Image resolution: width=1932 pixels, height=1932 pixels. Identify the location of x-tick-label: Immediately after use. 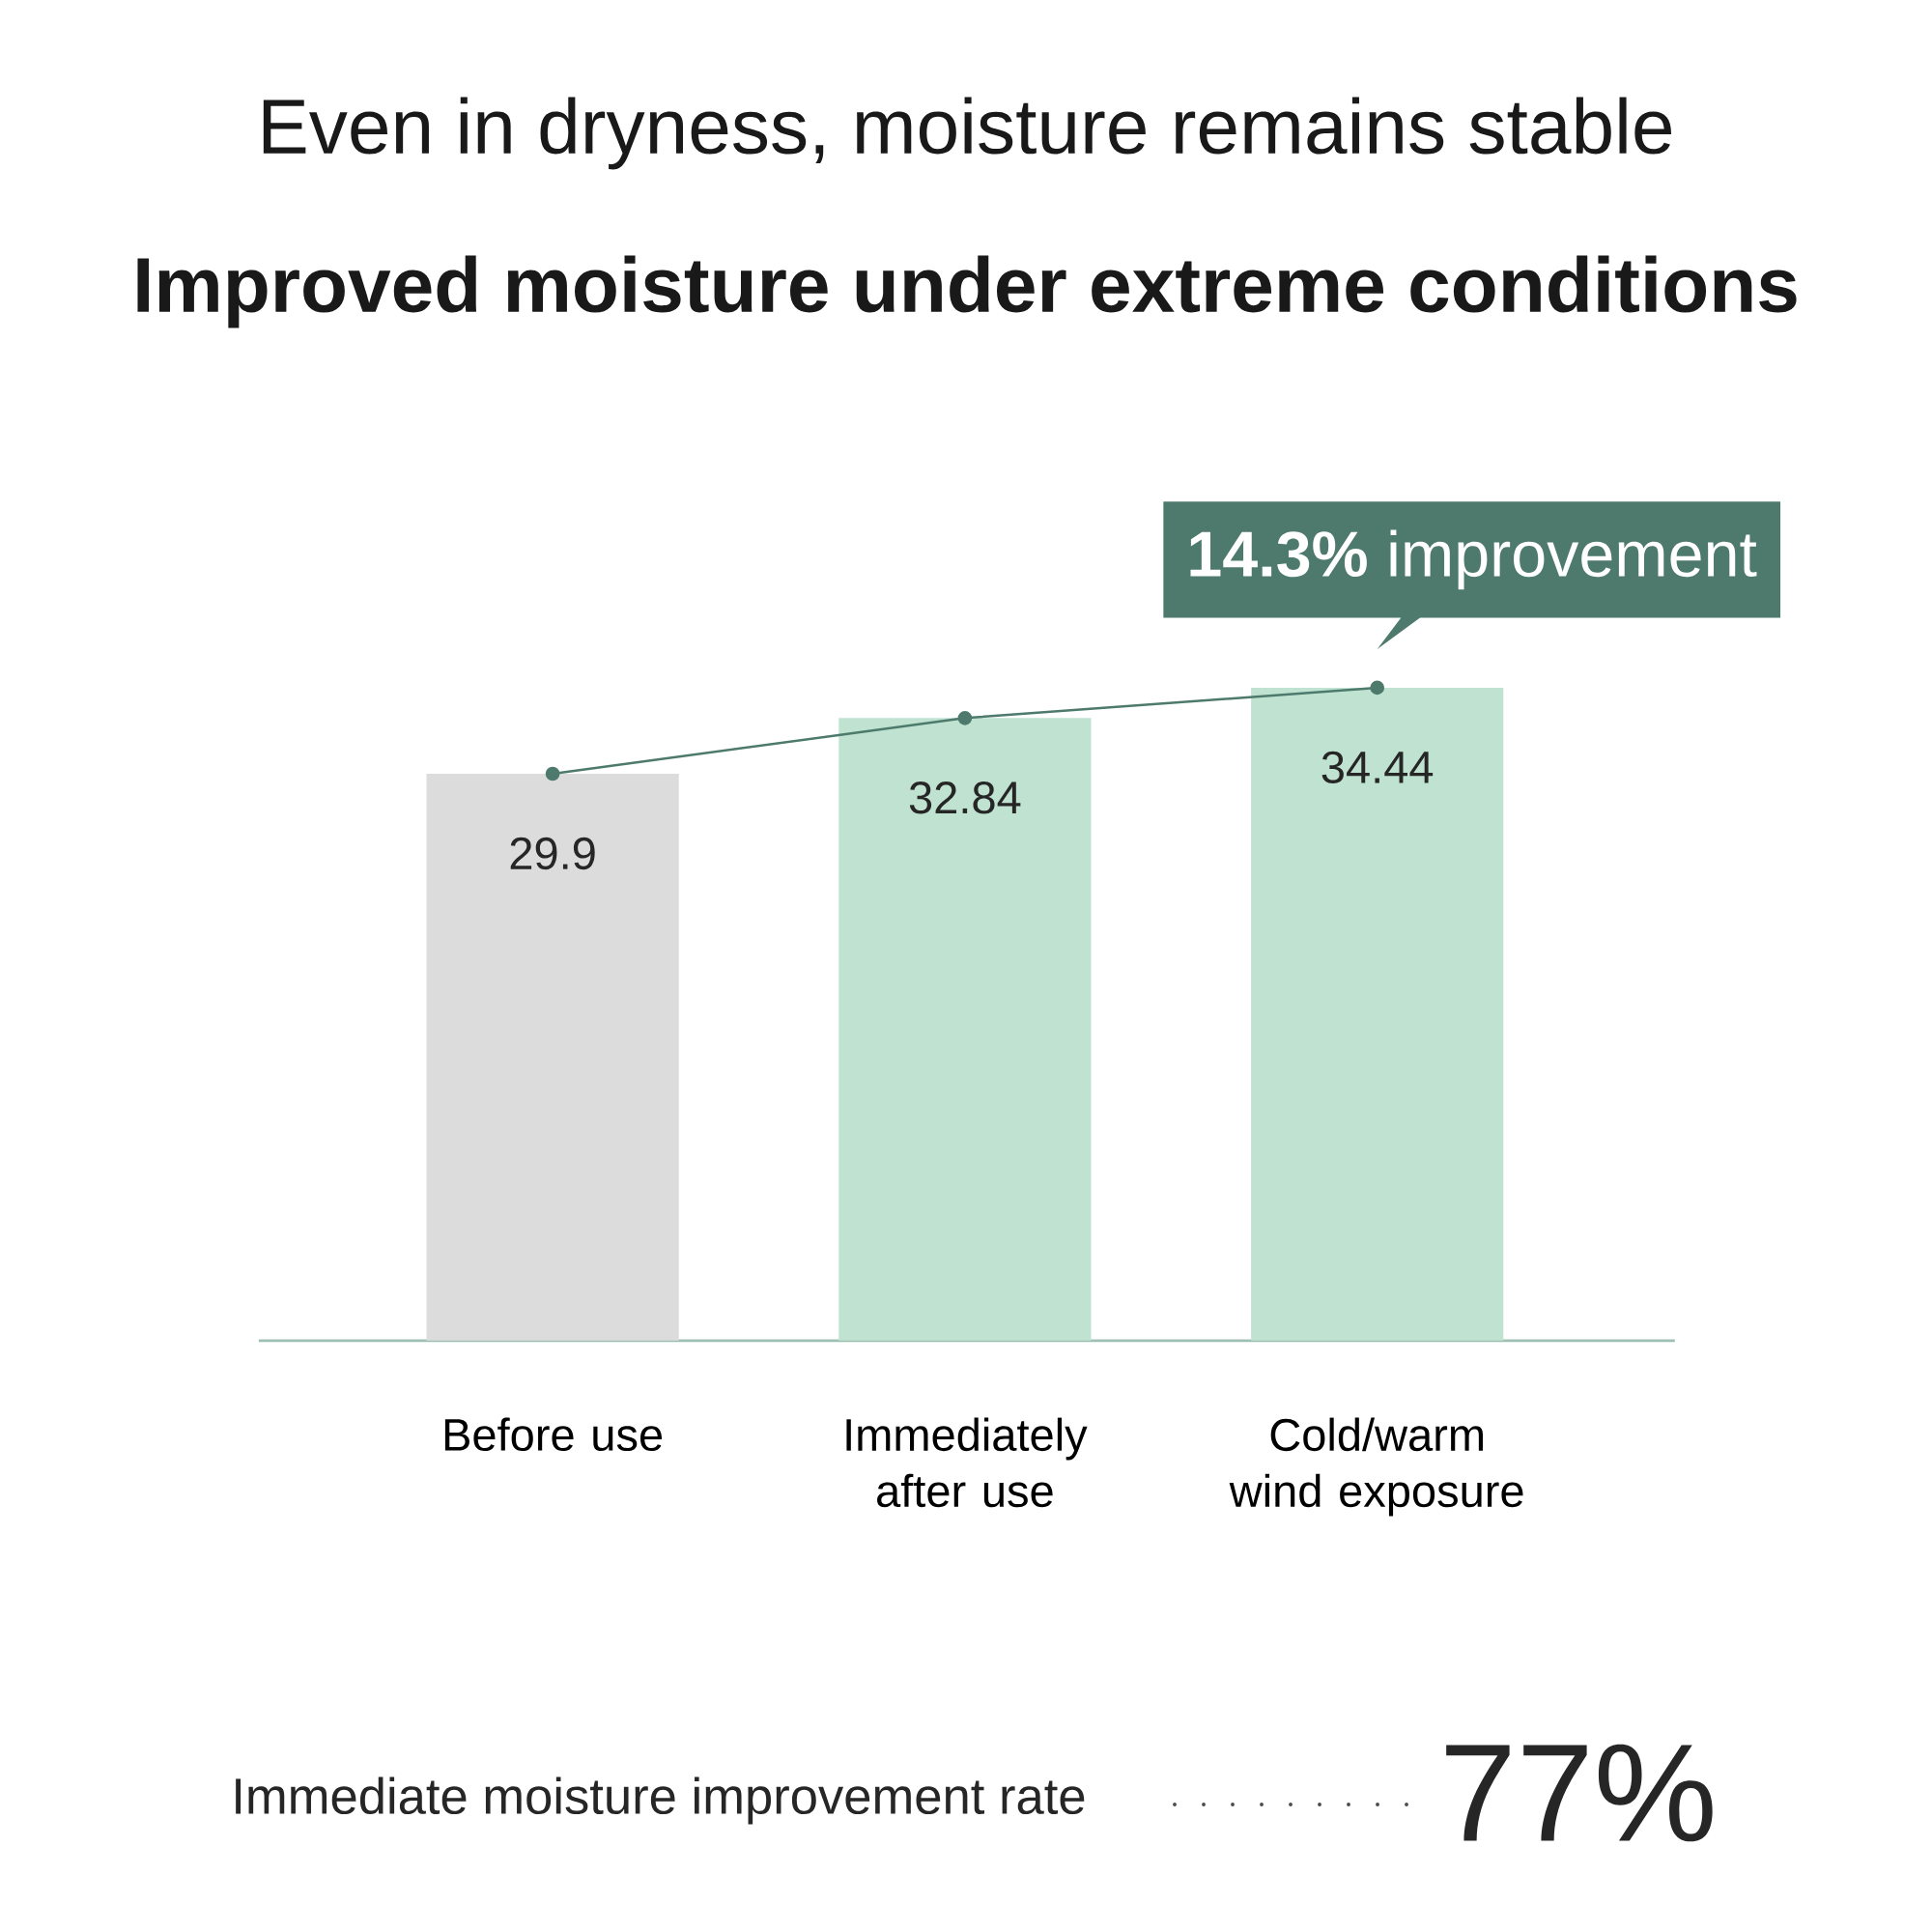
(967, 1462).